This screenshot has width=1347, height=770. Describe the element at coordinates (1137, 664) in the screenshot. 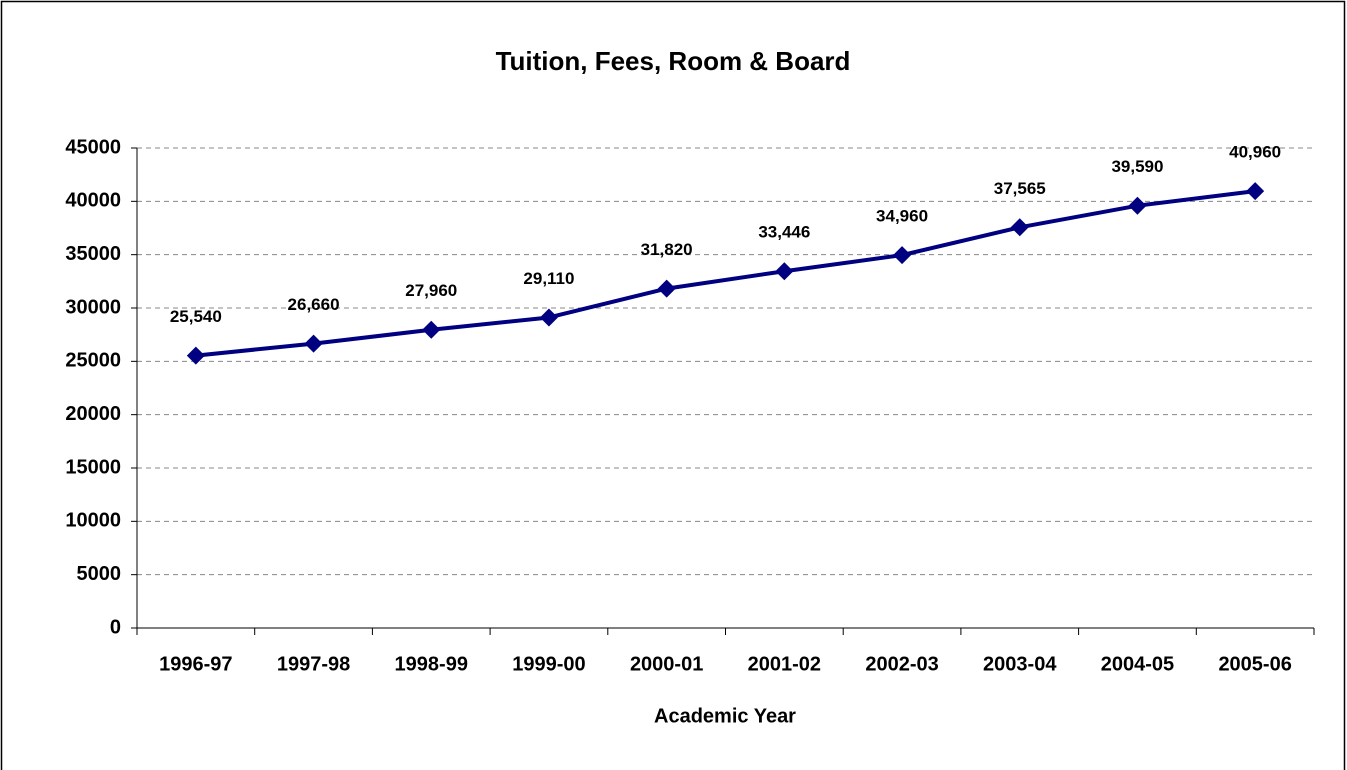

I see `x-tick-label: 2004-05` at that location.